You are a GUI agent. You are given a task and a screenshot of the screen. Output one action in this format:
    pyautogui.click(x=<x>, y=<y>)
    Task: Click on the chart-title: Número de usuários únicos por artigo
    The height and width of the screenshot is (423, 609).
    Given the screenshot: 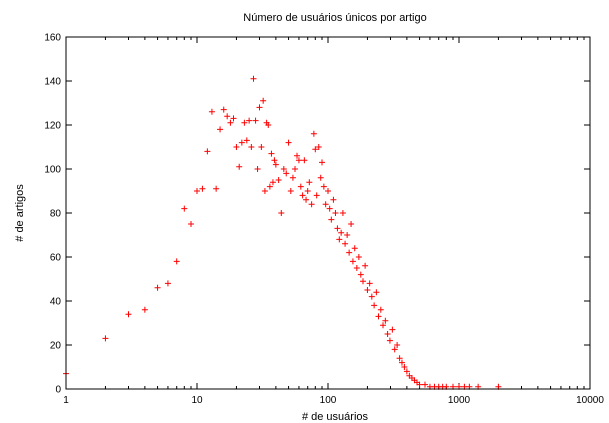 What is the action you would take?
    pyautogui.click(x=334, y=18)
    